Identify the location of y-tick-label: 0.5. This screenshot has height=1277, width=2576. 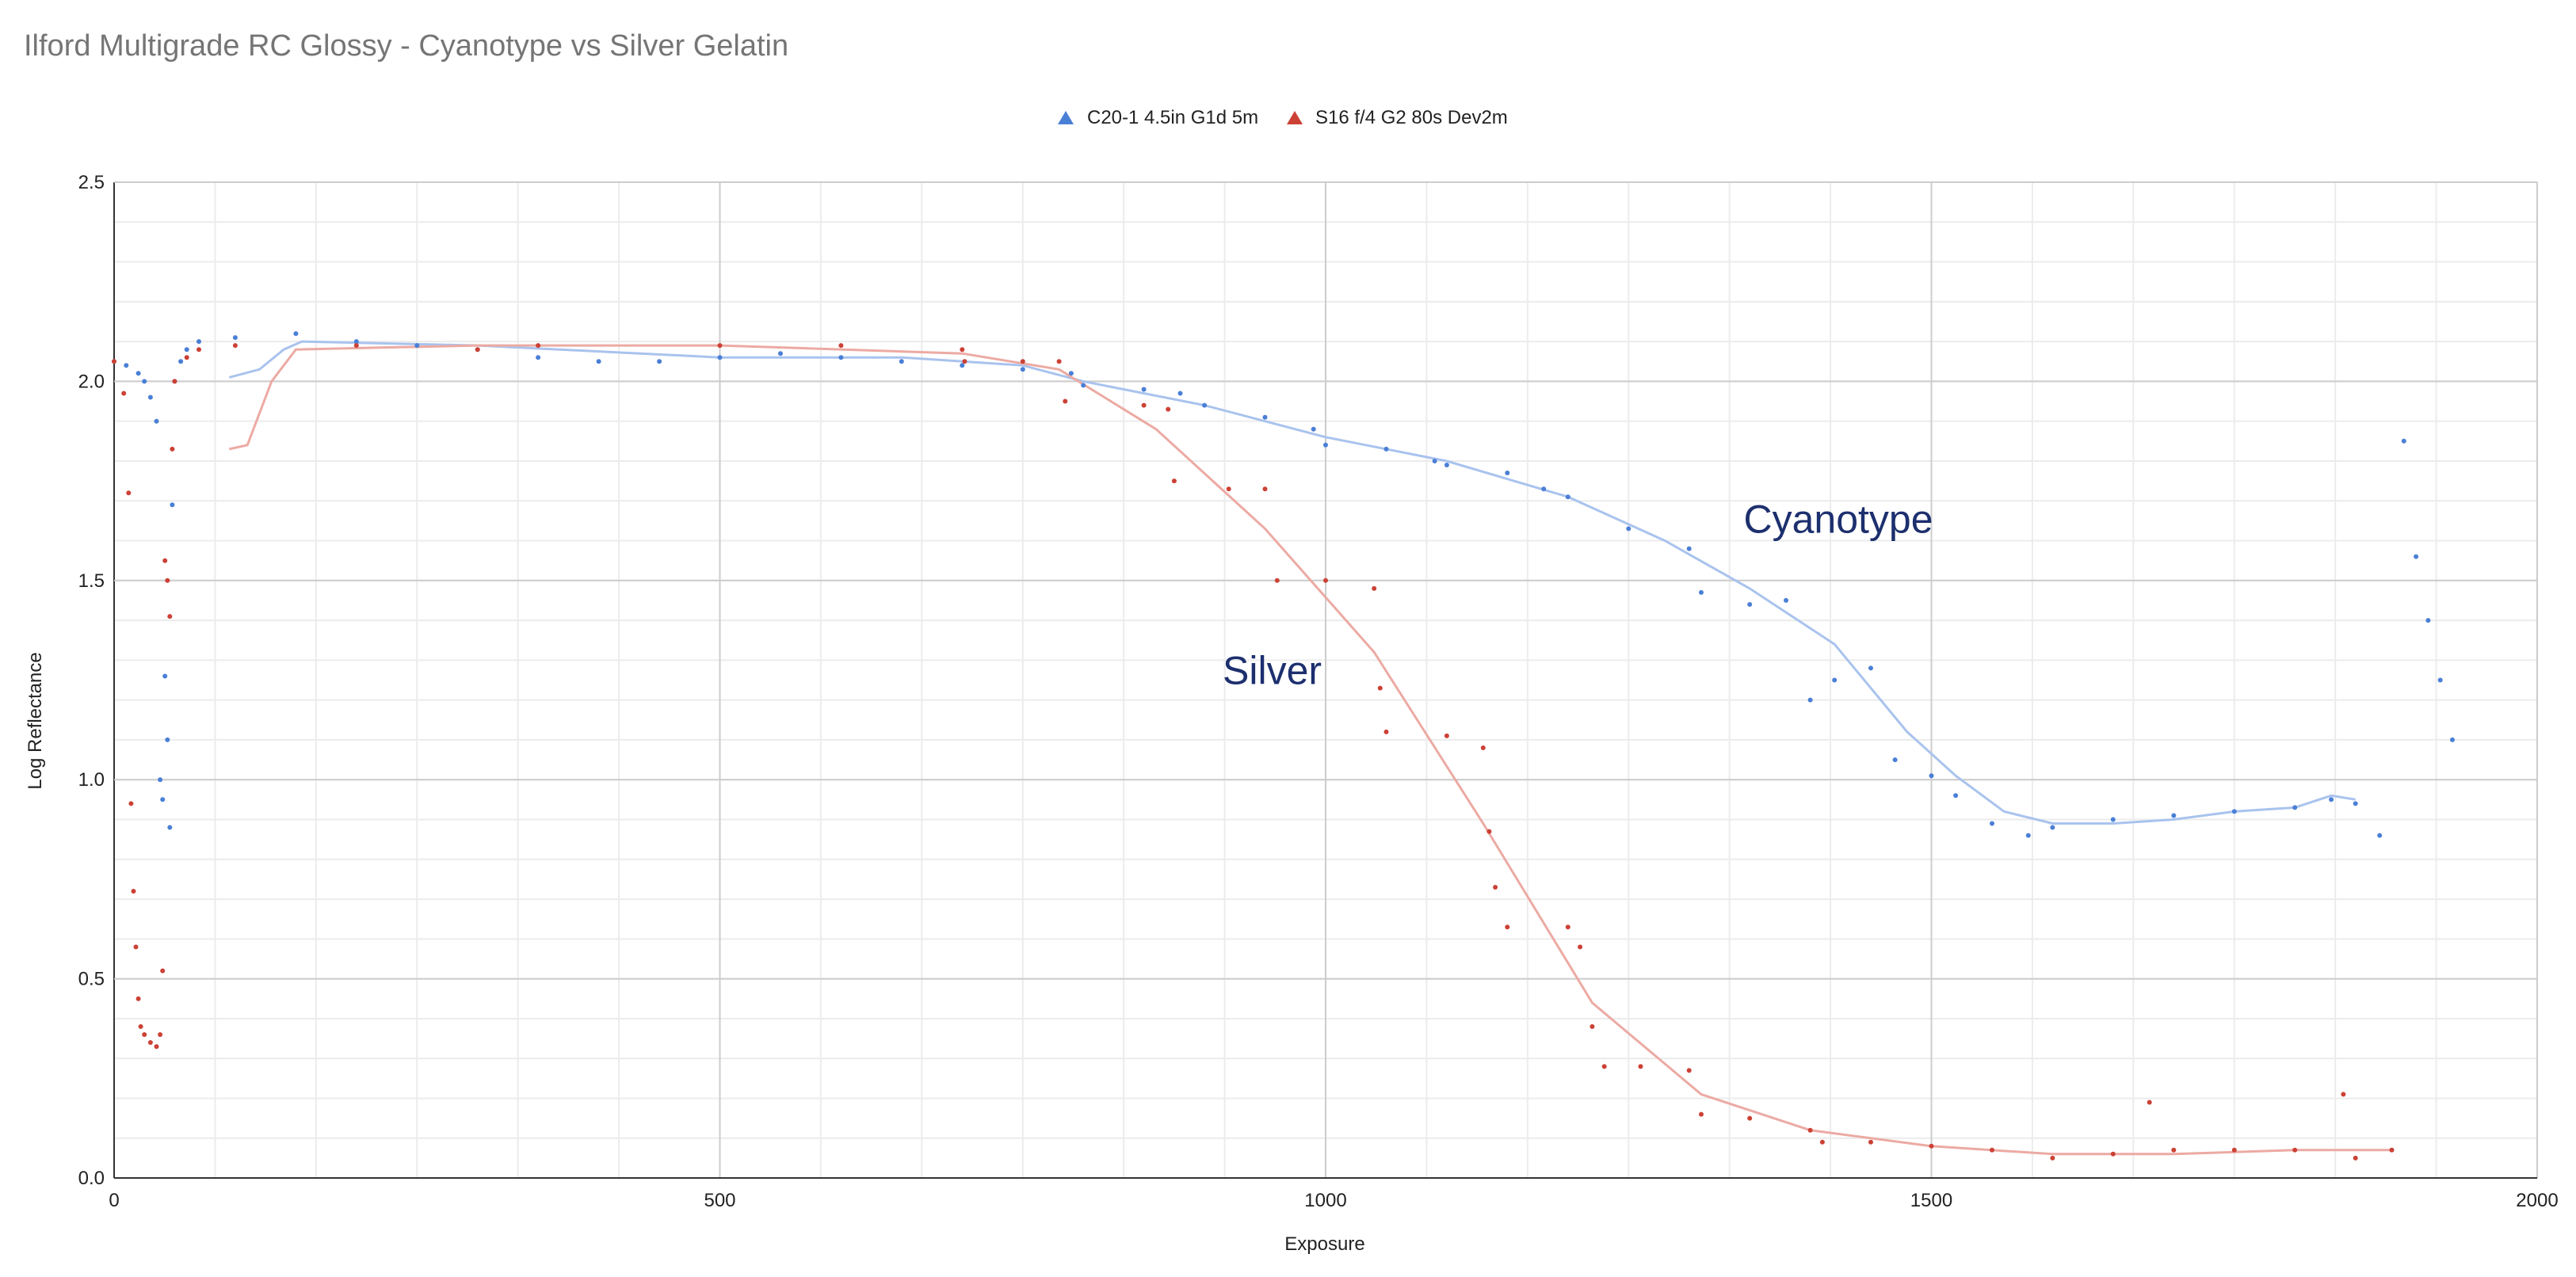
(91, 979).